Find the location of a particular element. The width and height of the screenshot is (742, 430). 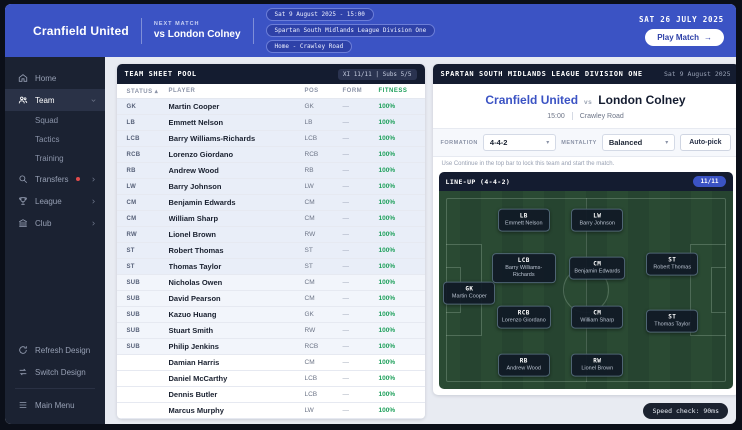

auto-pick-button: Auto-pick is located at coordinates (705, 142).